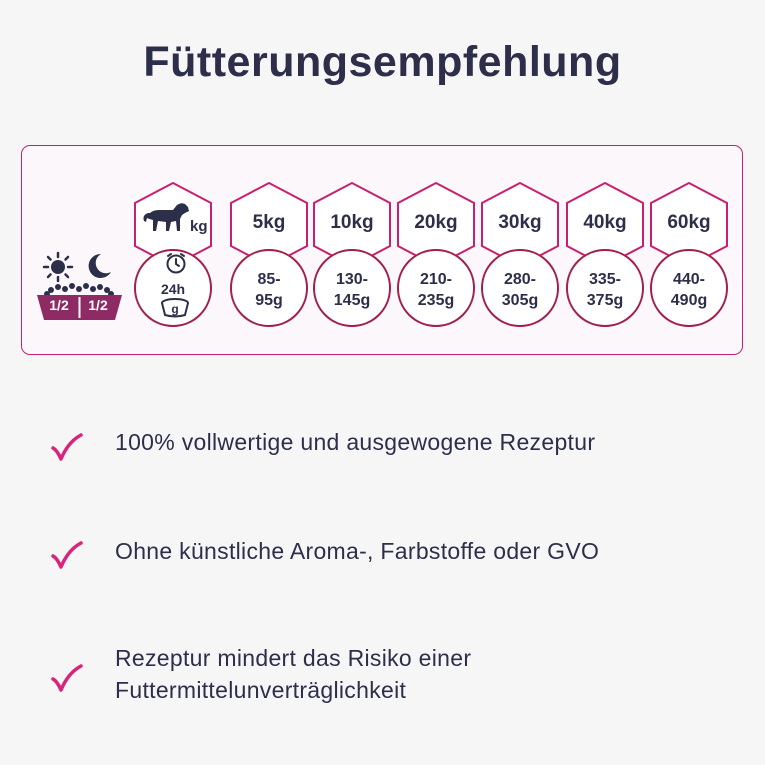  I want to click on header-column: kg 24h g, so click(173, 255).